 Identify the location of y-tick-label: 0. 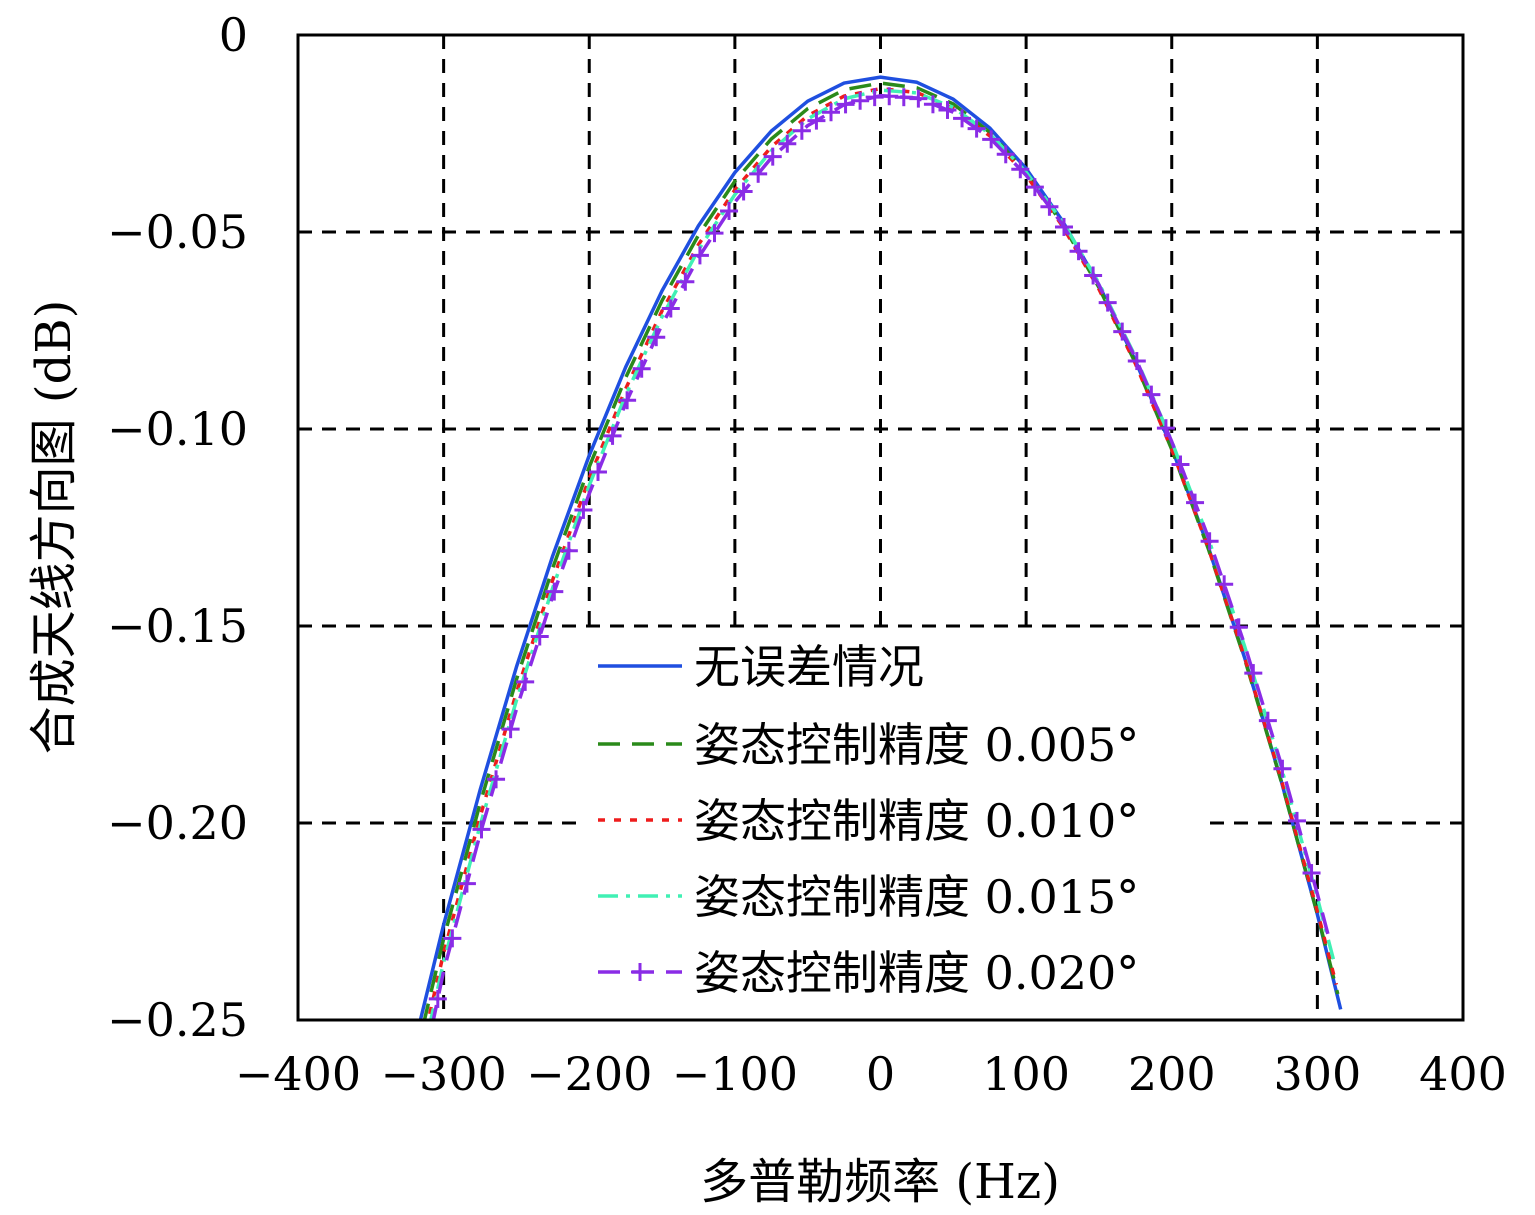
(233, 35).